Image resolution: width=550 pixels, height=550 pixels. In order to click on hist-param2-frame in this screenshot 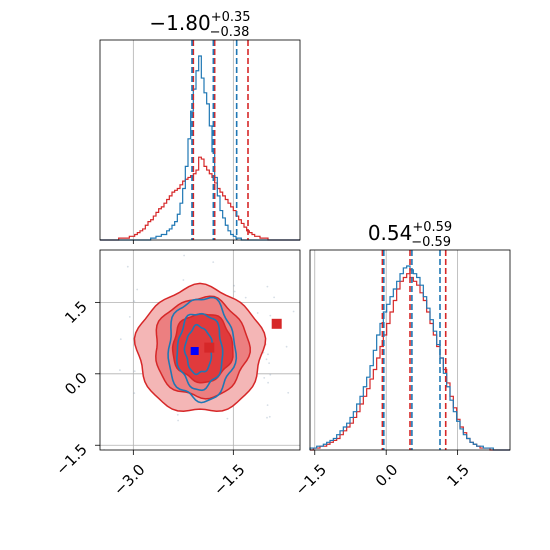, I will do `click(410, 350)`.